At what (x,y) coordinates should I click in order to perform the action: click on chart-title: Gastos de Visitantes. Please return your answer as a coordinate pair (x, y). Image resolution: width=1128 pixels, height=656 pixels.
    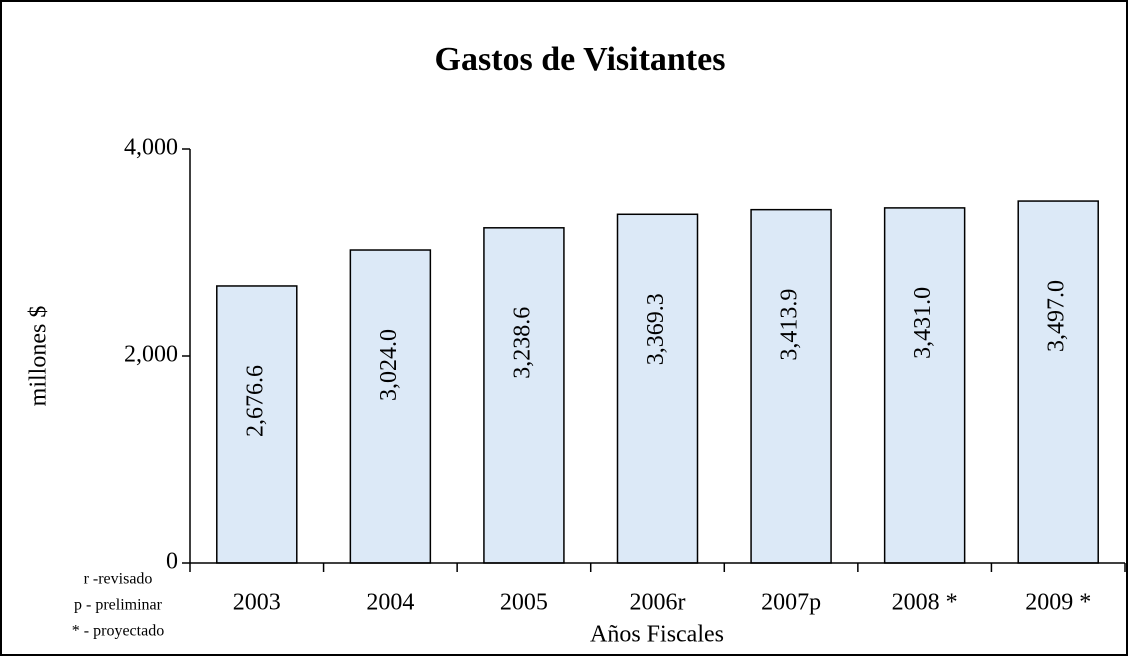
    Looking at the image, I should click on (580, 59).